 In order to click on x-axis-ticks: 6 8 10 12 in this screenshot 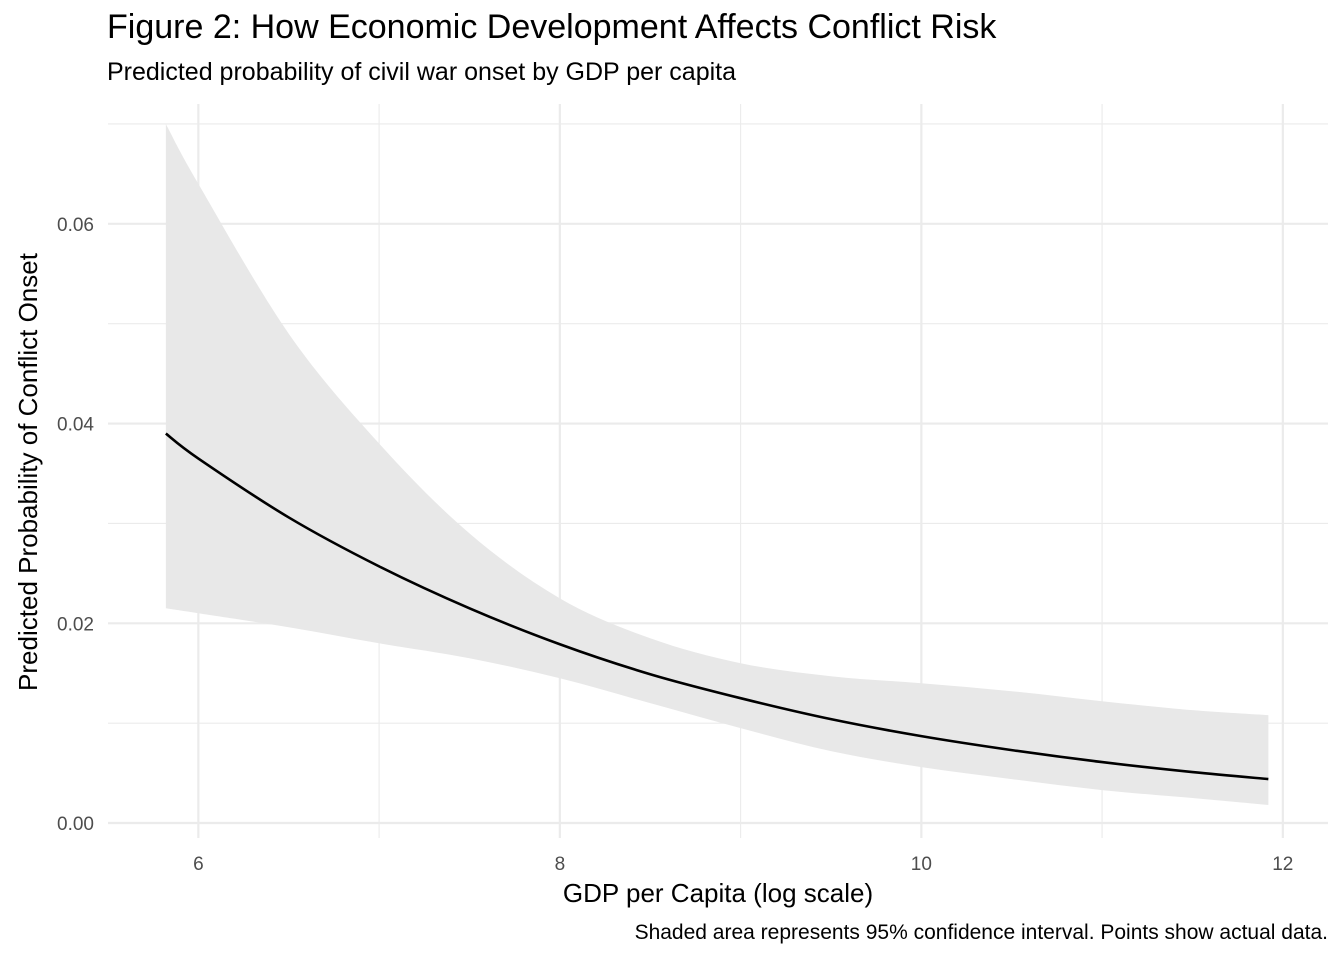, I will do `click(743, 864)`.